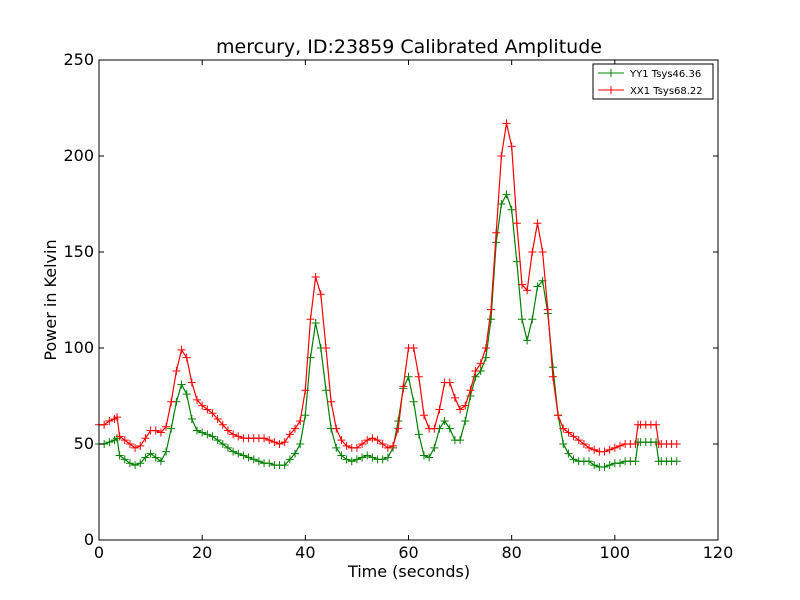 This screenshot has height=600, width=800. What do you see at coordinates (78, 347) in the screenshot?
I see `y-tick-label-2: 100` at bounding box center [78, 347].